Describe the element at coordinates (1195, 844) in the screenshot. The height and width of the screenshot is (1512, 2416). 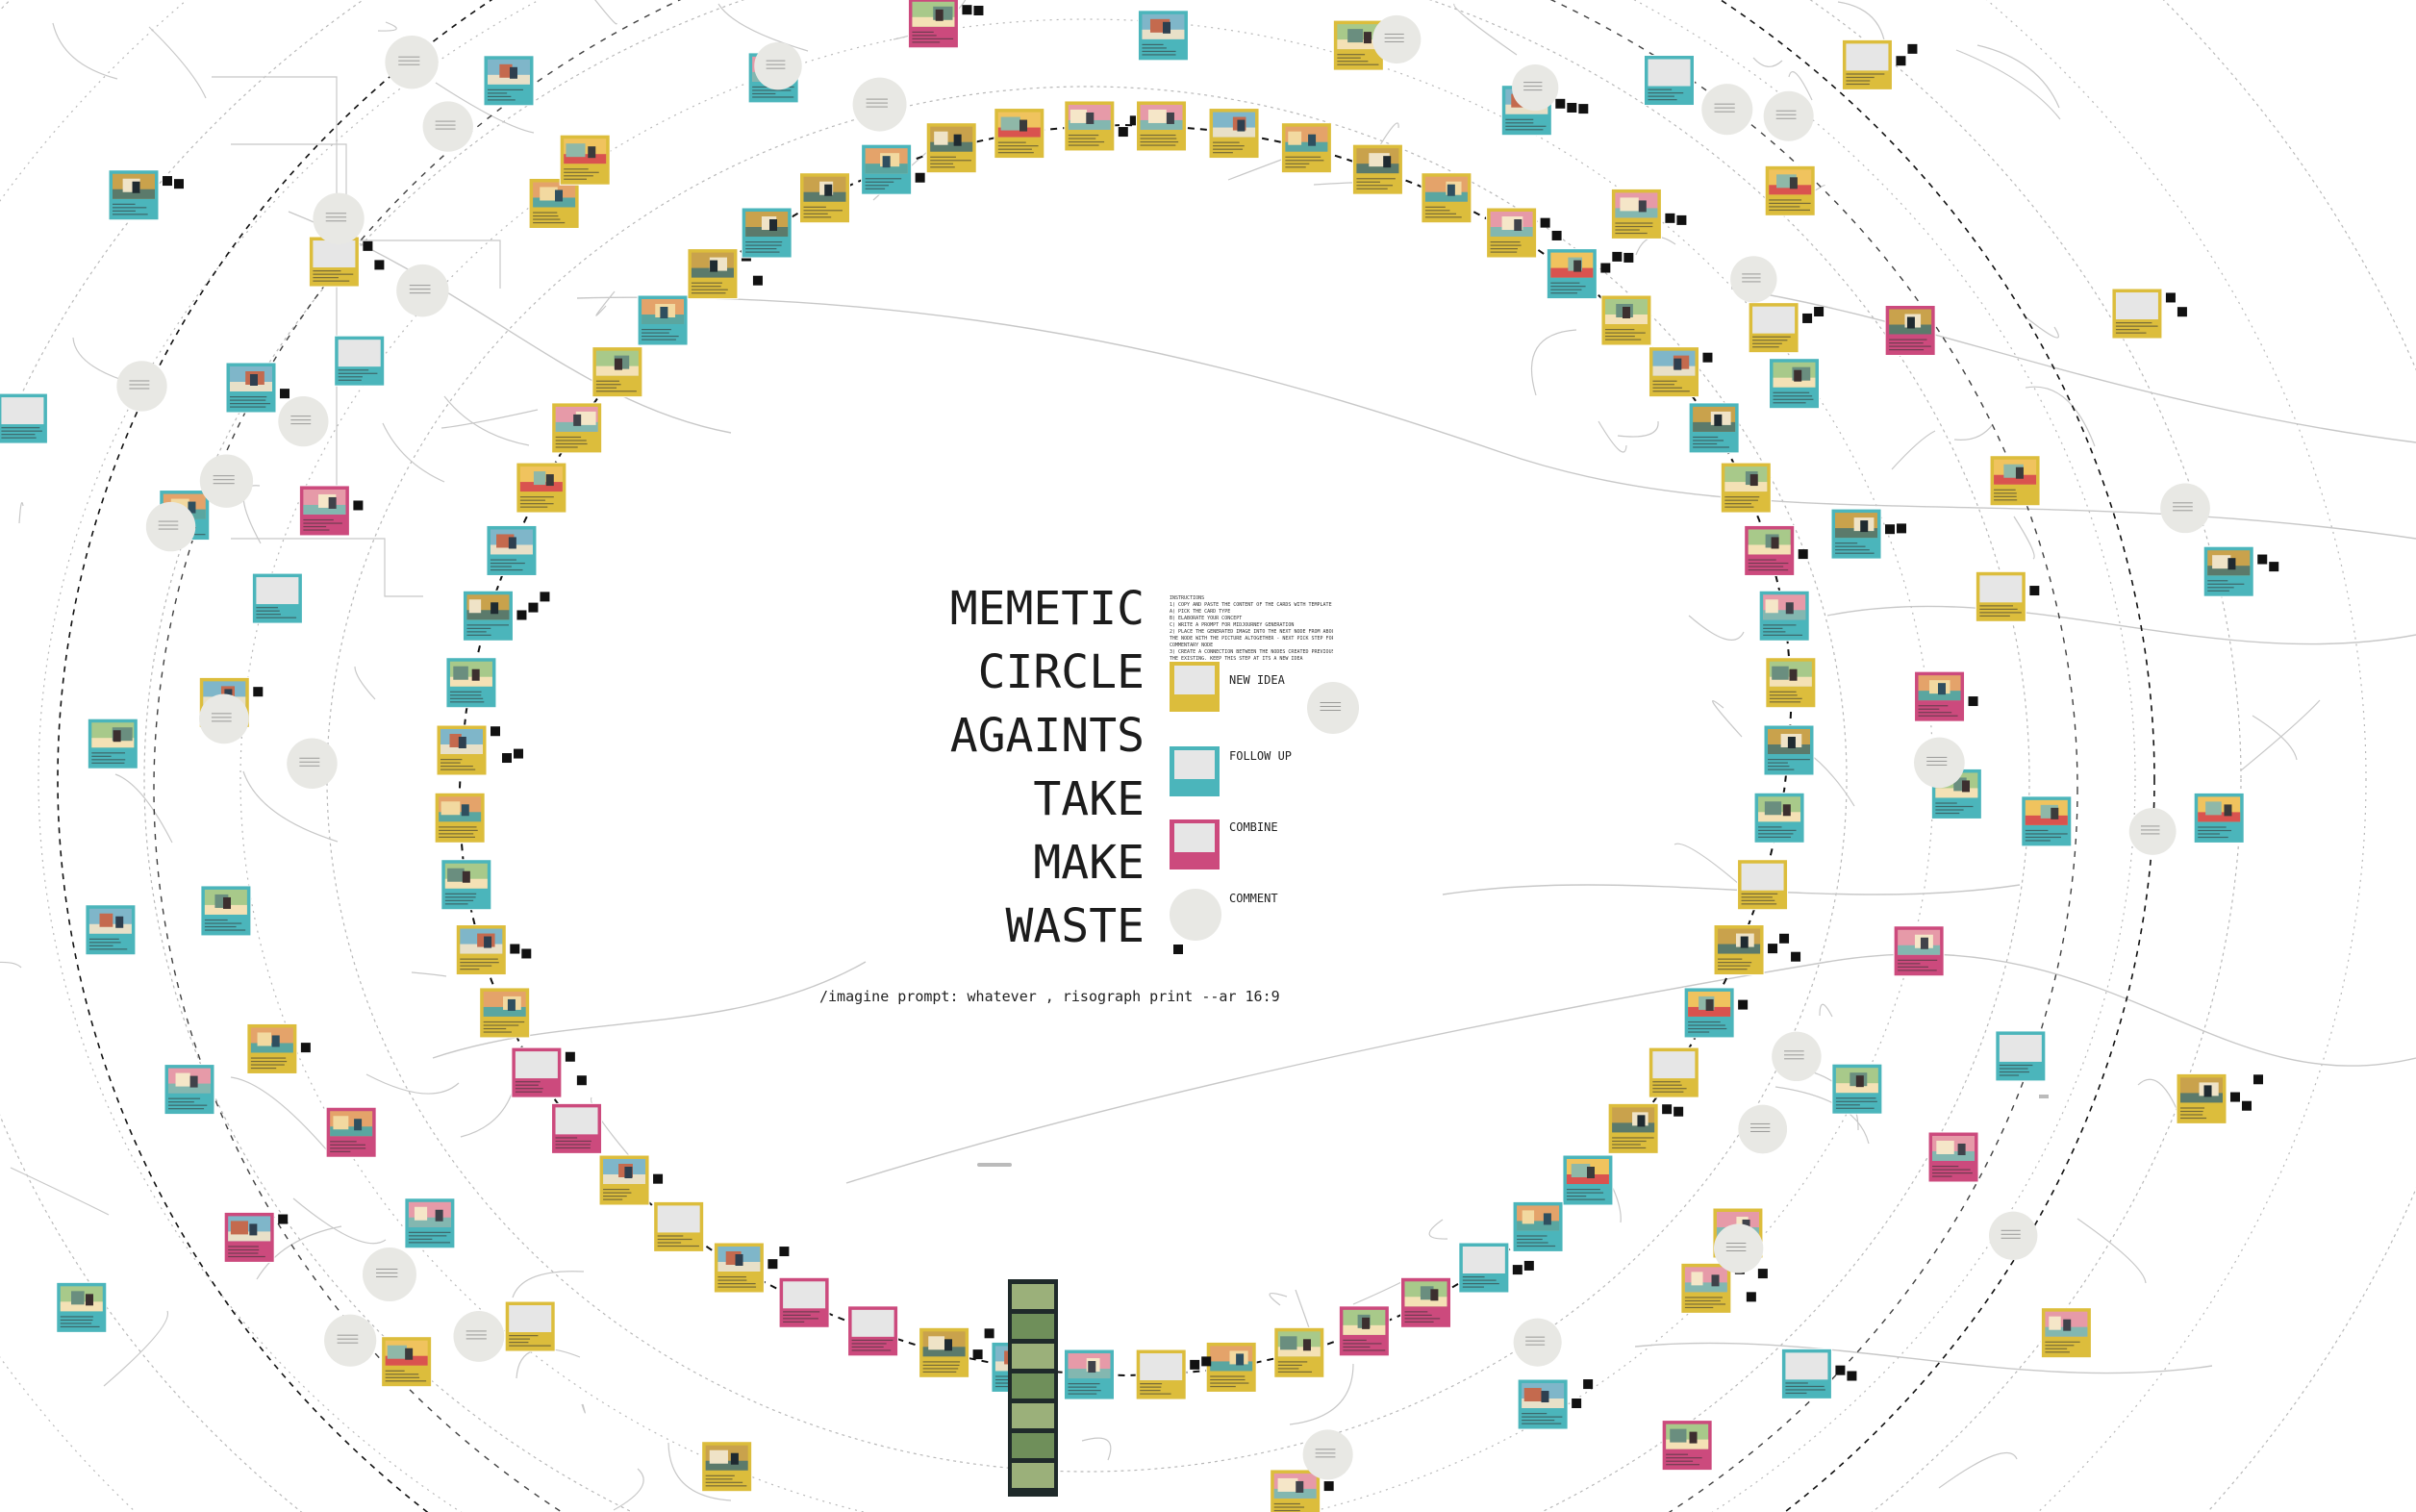
I see `legend-combine-card` at that location.